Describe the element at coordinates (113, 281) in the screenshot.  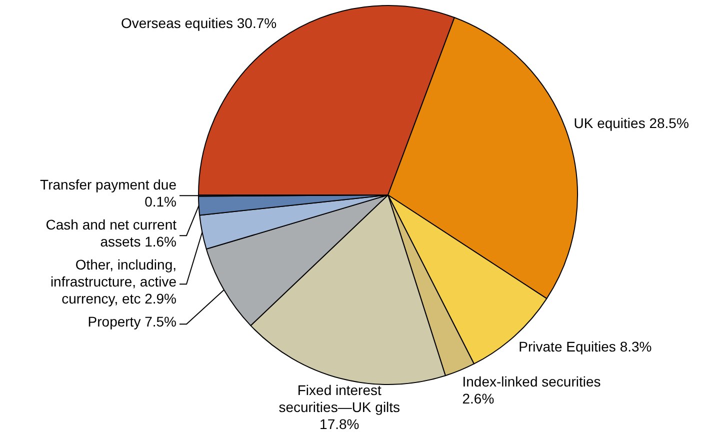
I see `slice-label: Other, including, infrastructure, active currency, etc 2.9%` at that location.